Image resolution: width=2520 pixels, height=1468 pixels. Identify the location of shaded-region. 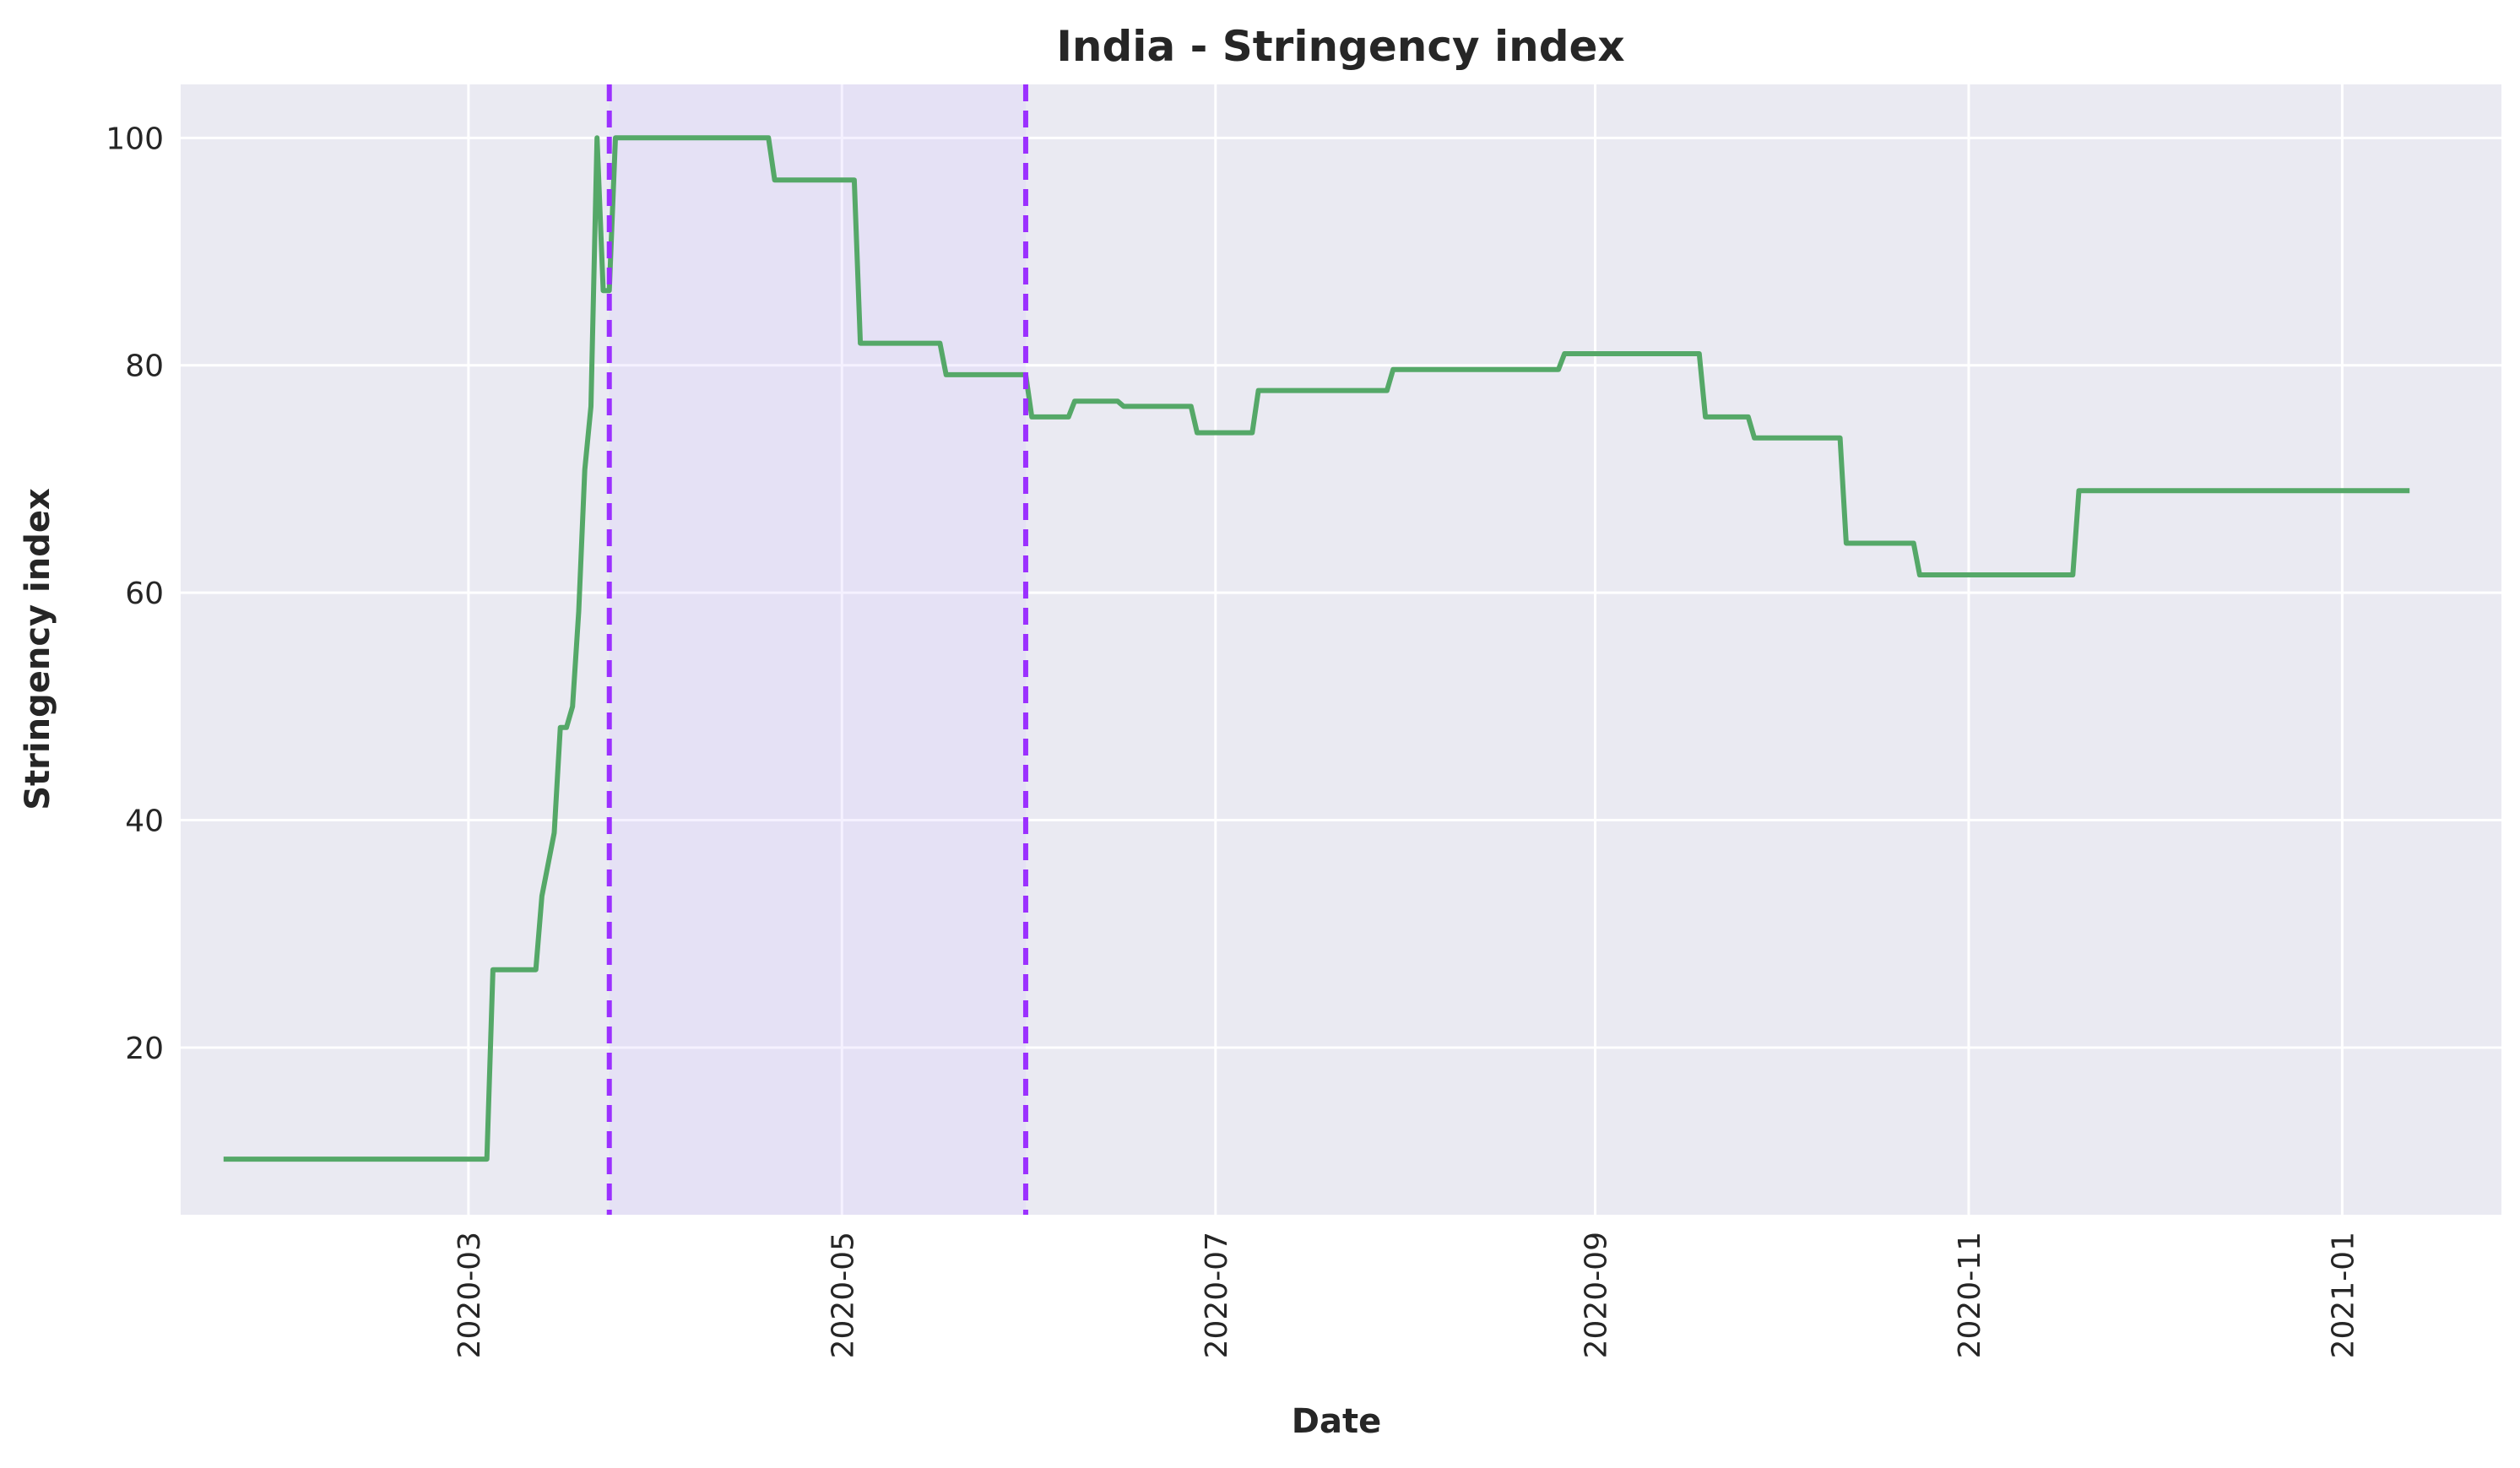
(817, 649).